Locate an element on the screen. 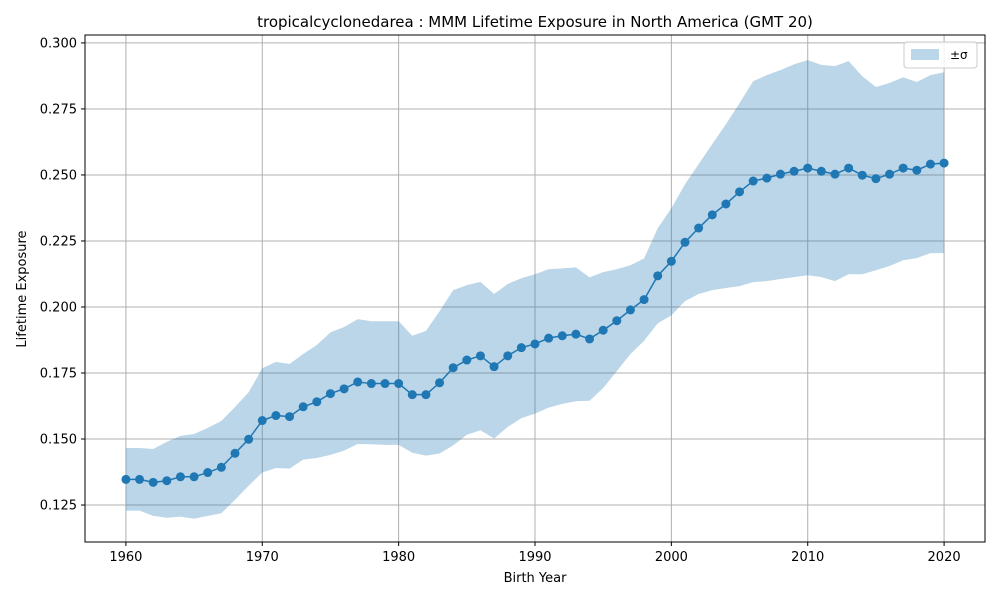  x-ticks: 1960 1970 1980 1990 2000 2010 2020 is located at coordinates (535, 553).